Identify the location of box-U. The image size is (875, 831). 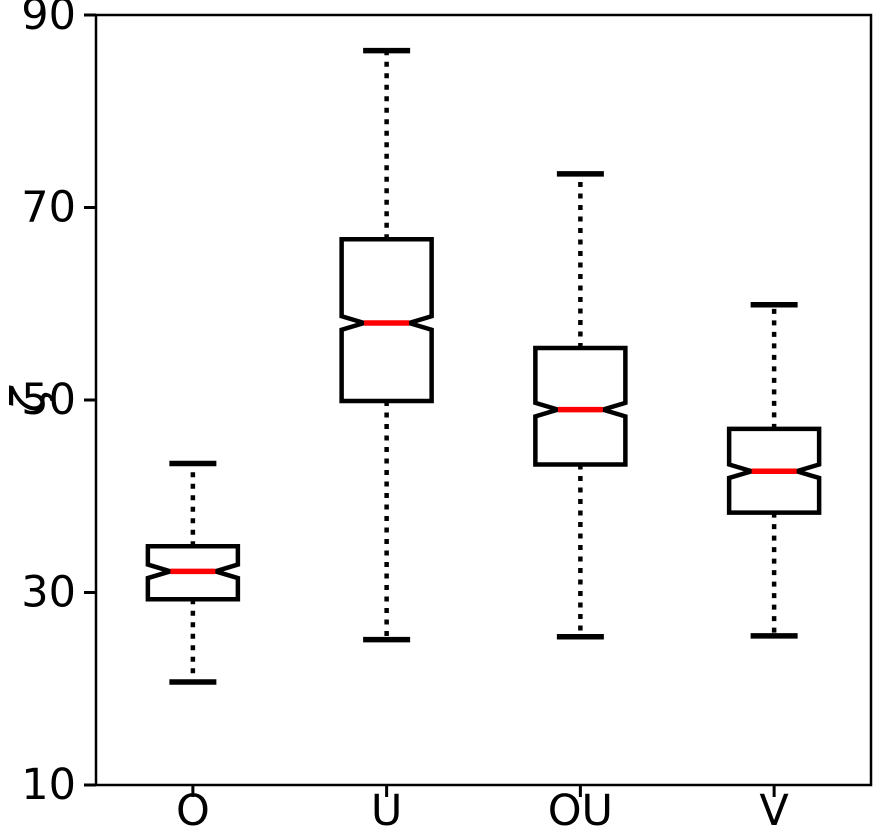
(386, 320).